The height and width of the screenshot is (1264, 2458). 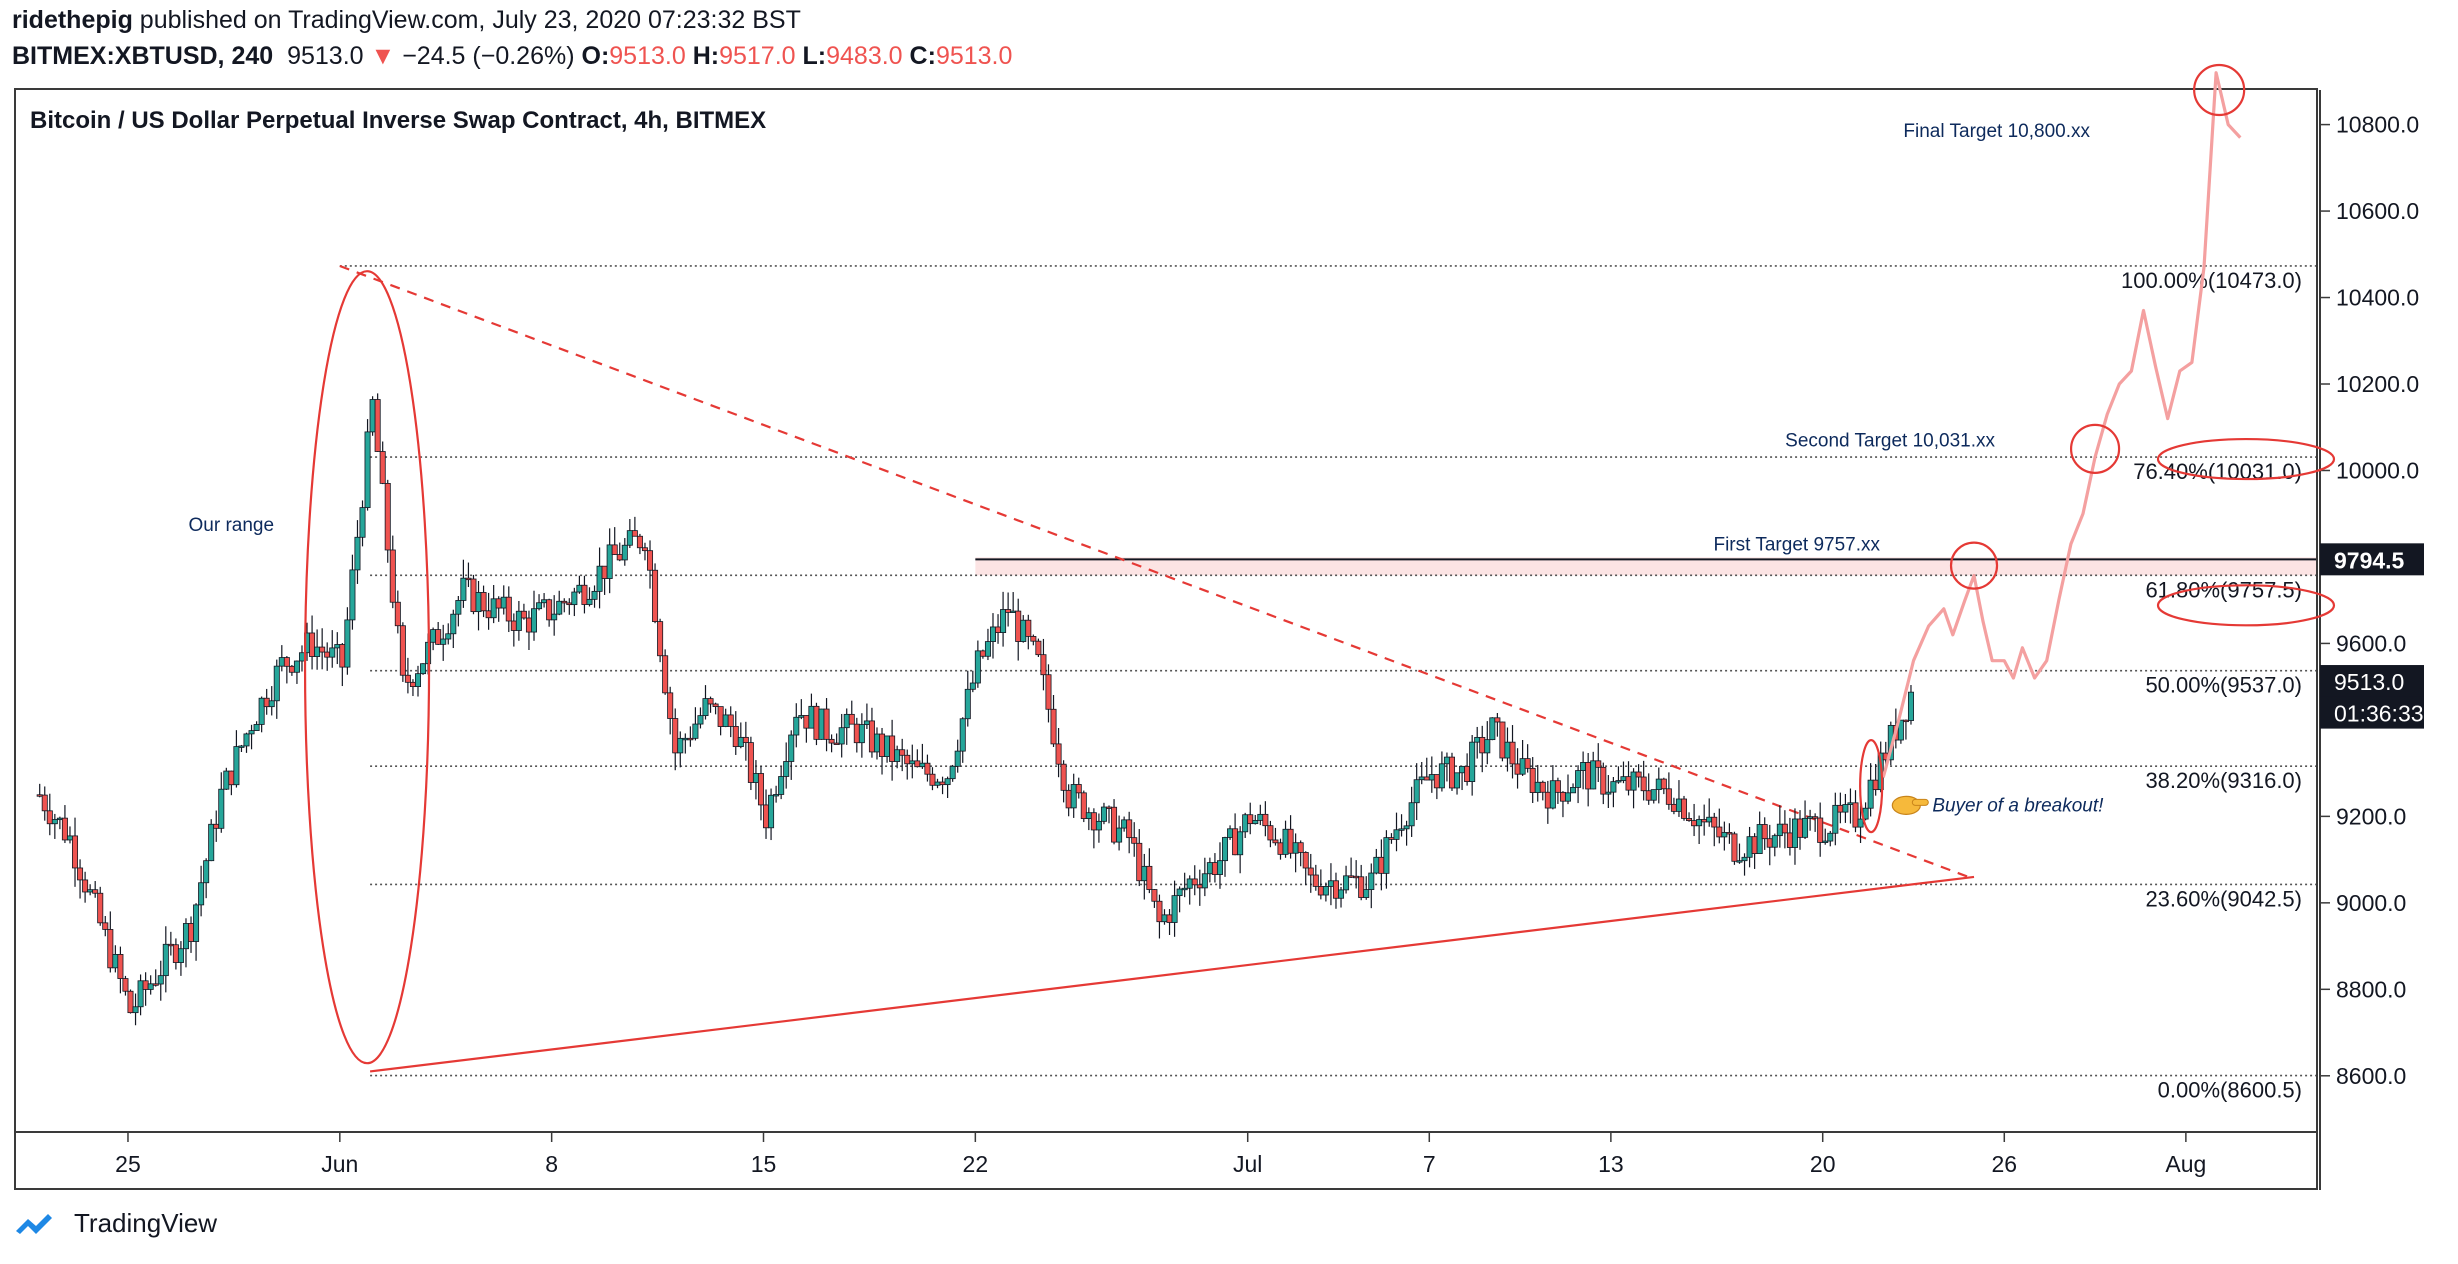 I want to click on brand-name: TradingView, so click(x=146, y=1223).